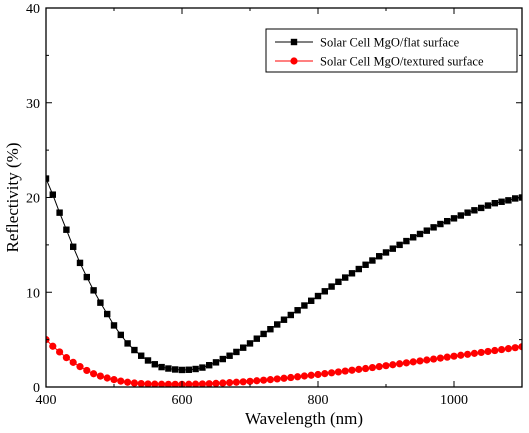  What do you see at coordinates (33, 9) in the screenshot?
I see `y-tick-label: 40` at bounding box center [33, 9].